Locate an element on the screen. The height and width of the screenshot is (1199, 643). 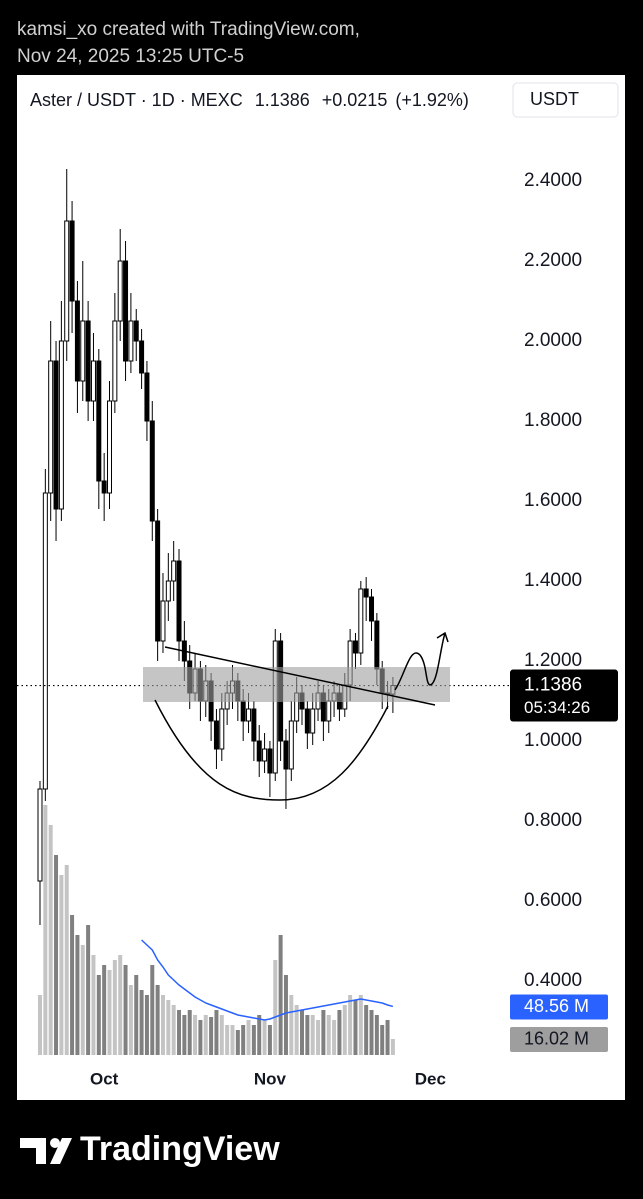
price-label-box is located at coordinates (564, 695).